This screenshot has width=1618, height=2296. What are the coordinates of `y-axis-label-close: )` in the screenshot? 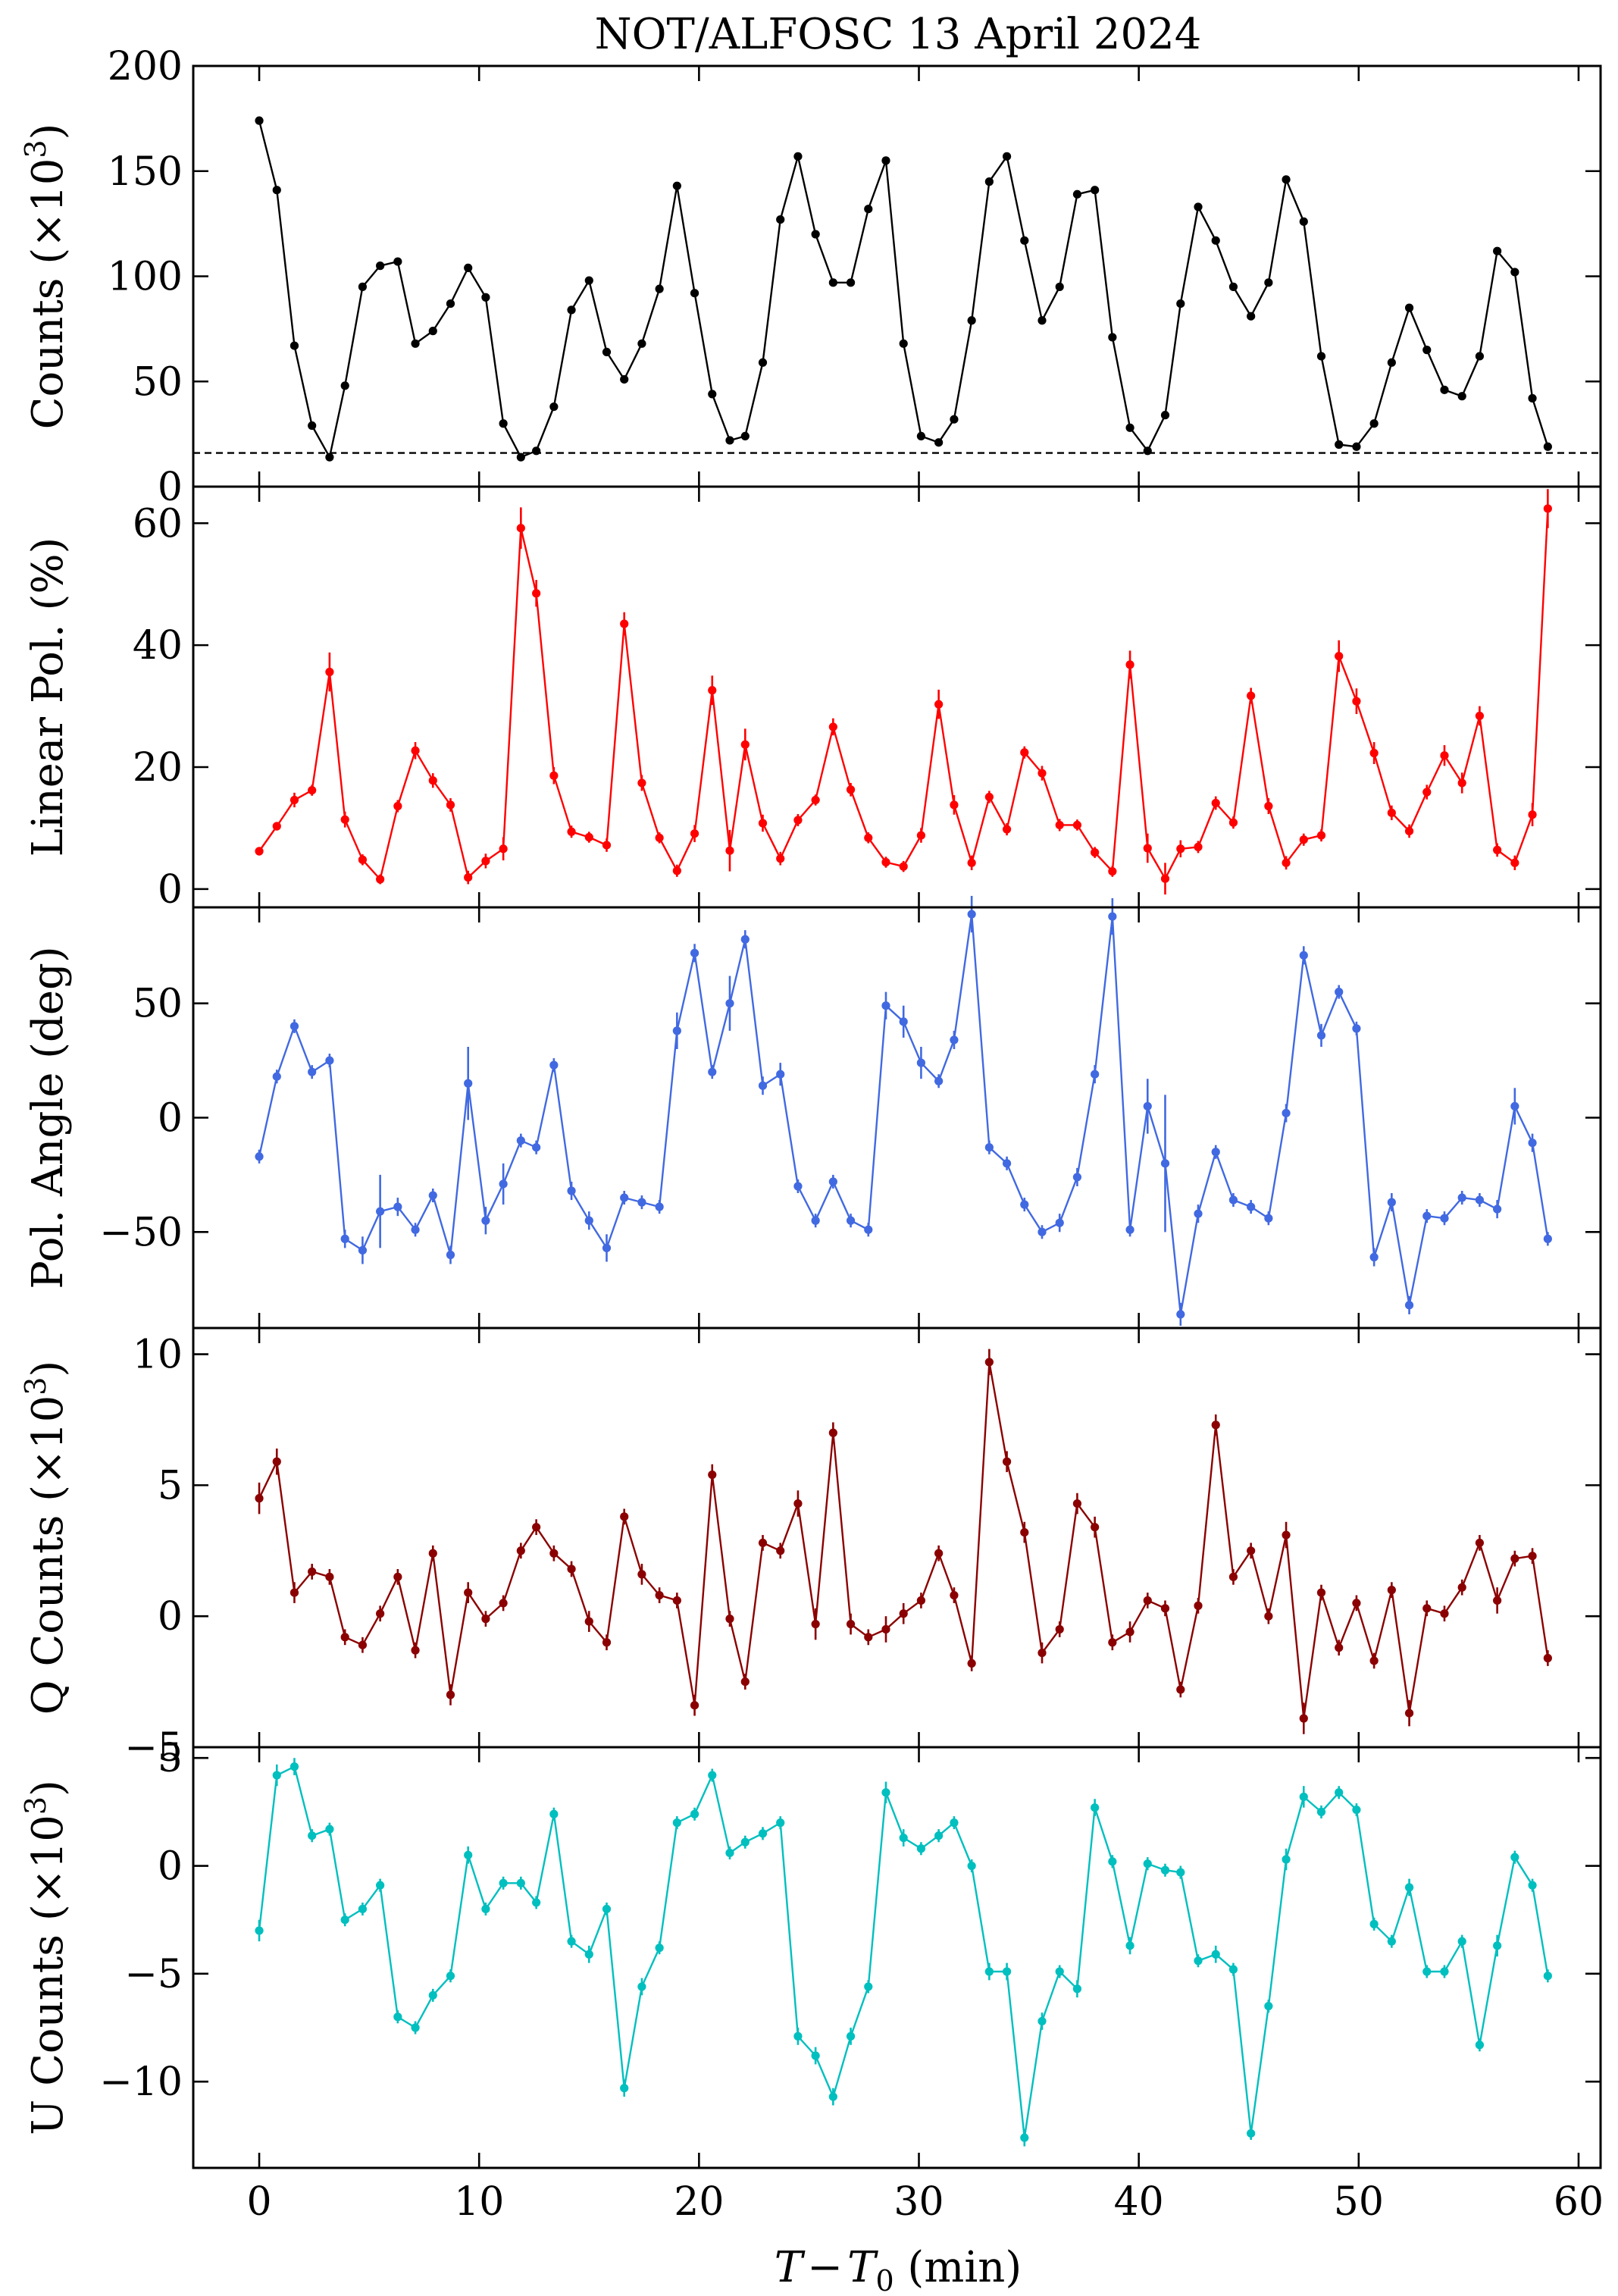 It's located at (48, 1788).